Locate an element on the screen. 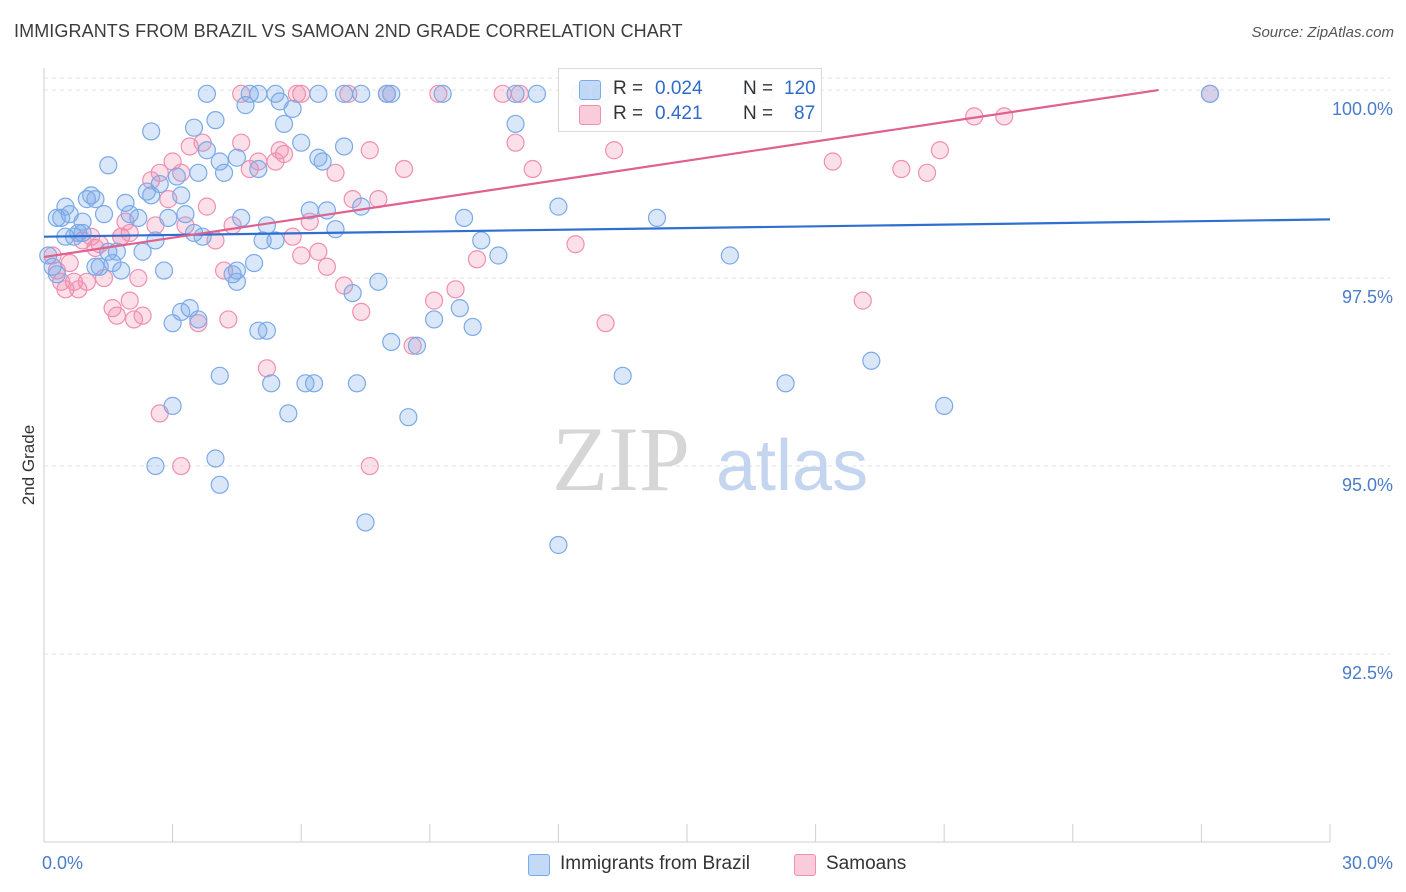  source-label: Source: ZipAtlas.com is located at coordinates (1322, 32).